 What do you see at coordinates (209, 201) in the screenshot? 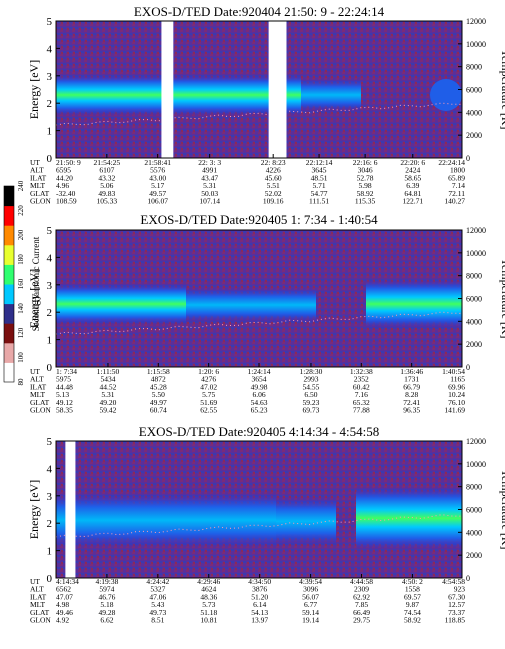
I see `table-cell: 107.14` at bounding box center [209, 201].